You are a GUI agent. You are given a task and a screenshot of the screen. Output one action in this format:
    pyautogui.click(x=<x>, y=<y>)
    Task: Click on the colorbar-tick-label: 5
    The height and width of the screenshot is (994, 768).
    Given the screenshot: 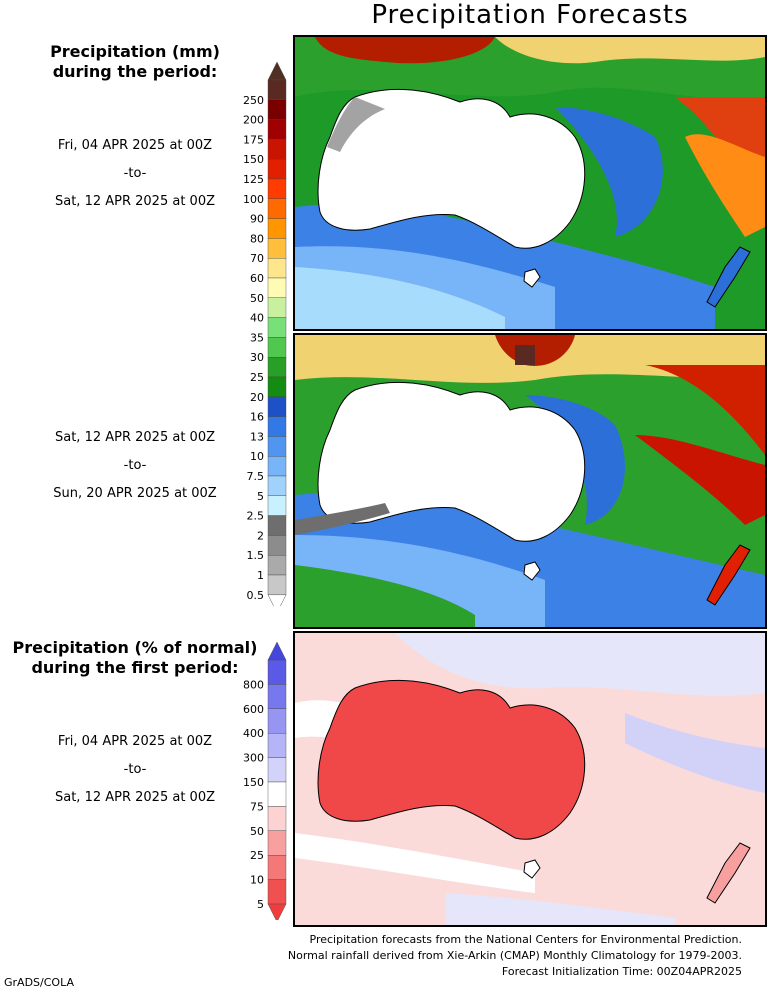 What is the action you would take?
    pyautogui.click(x=260, y=904)
    